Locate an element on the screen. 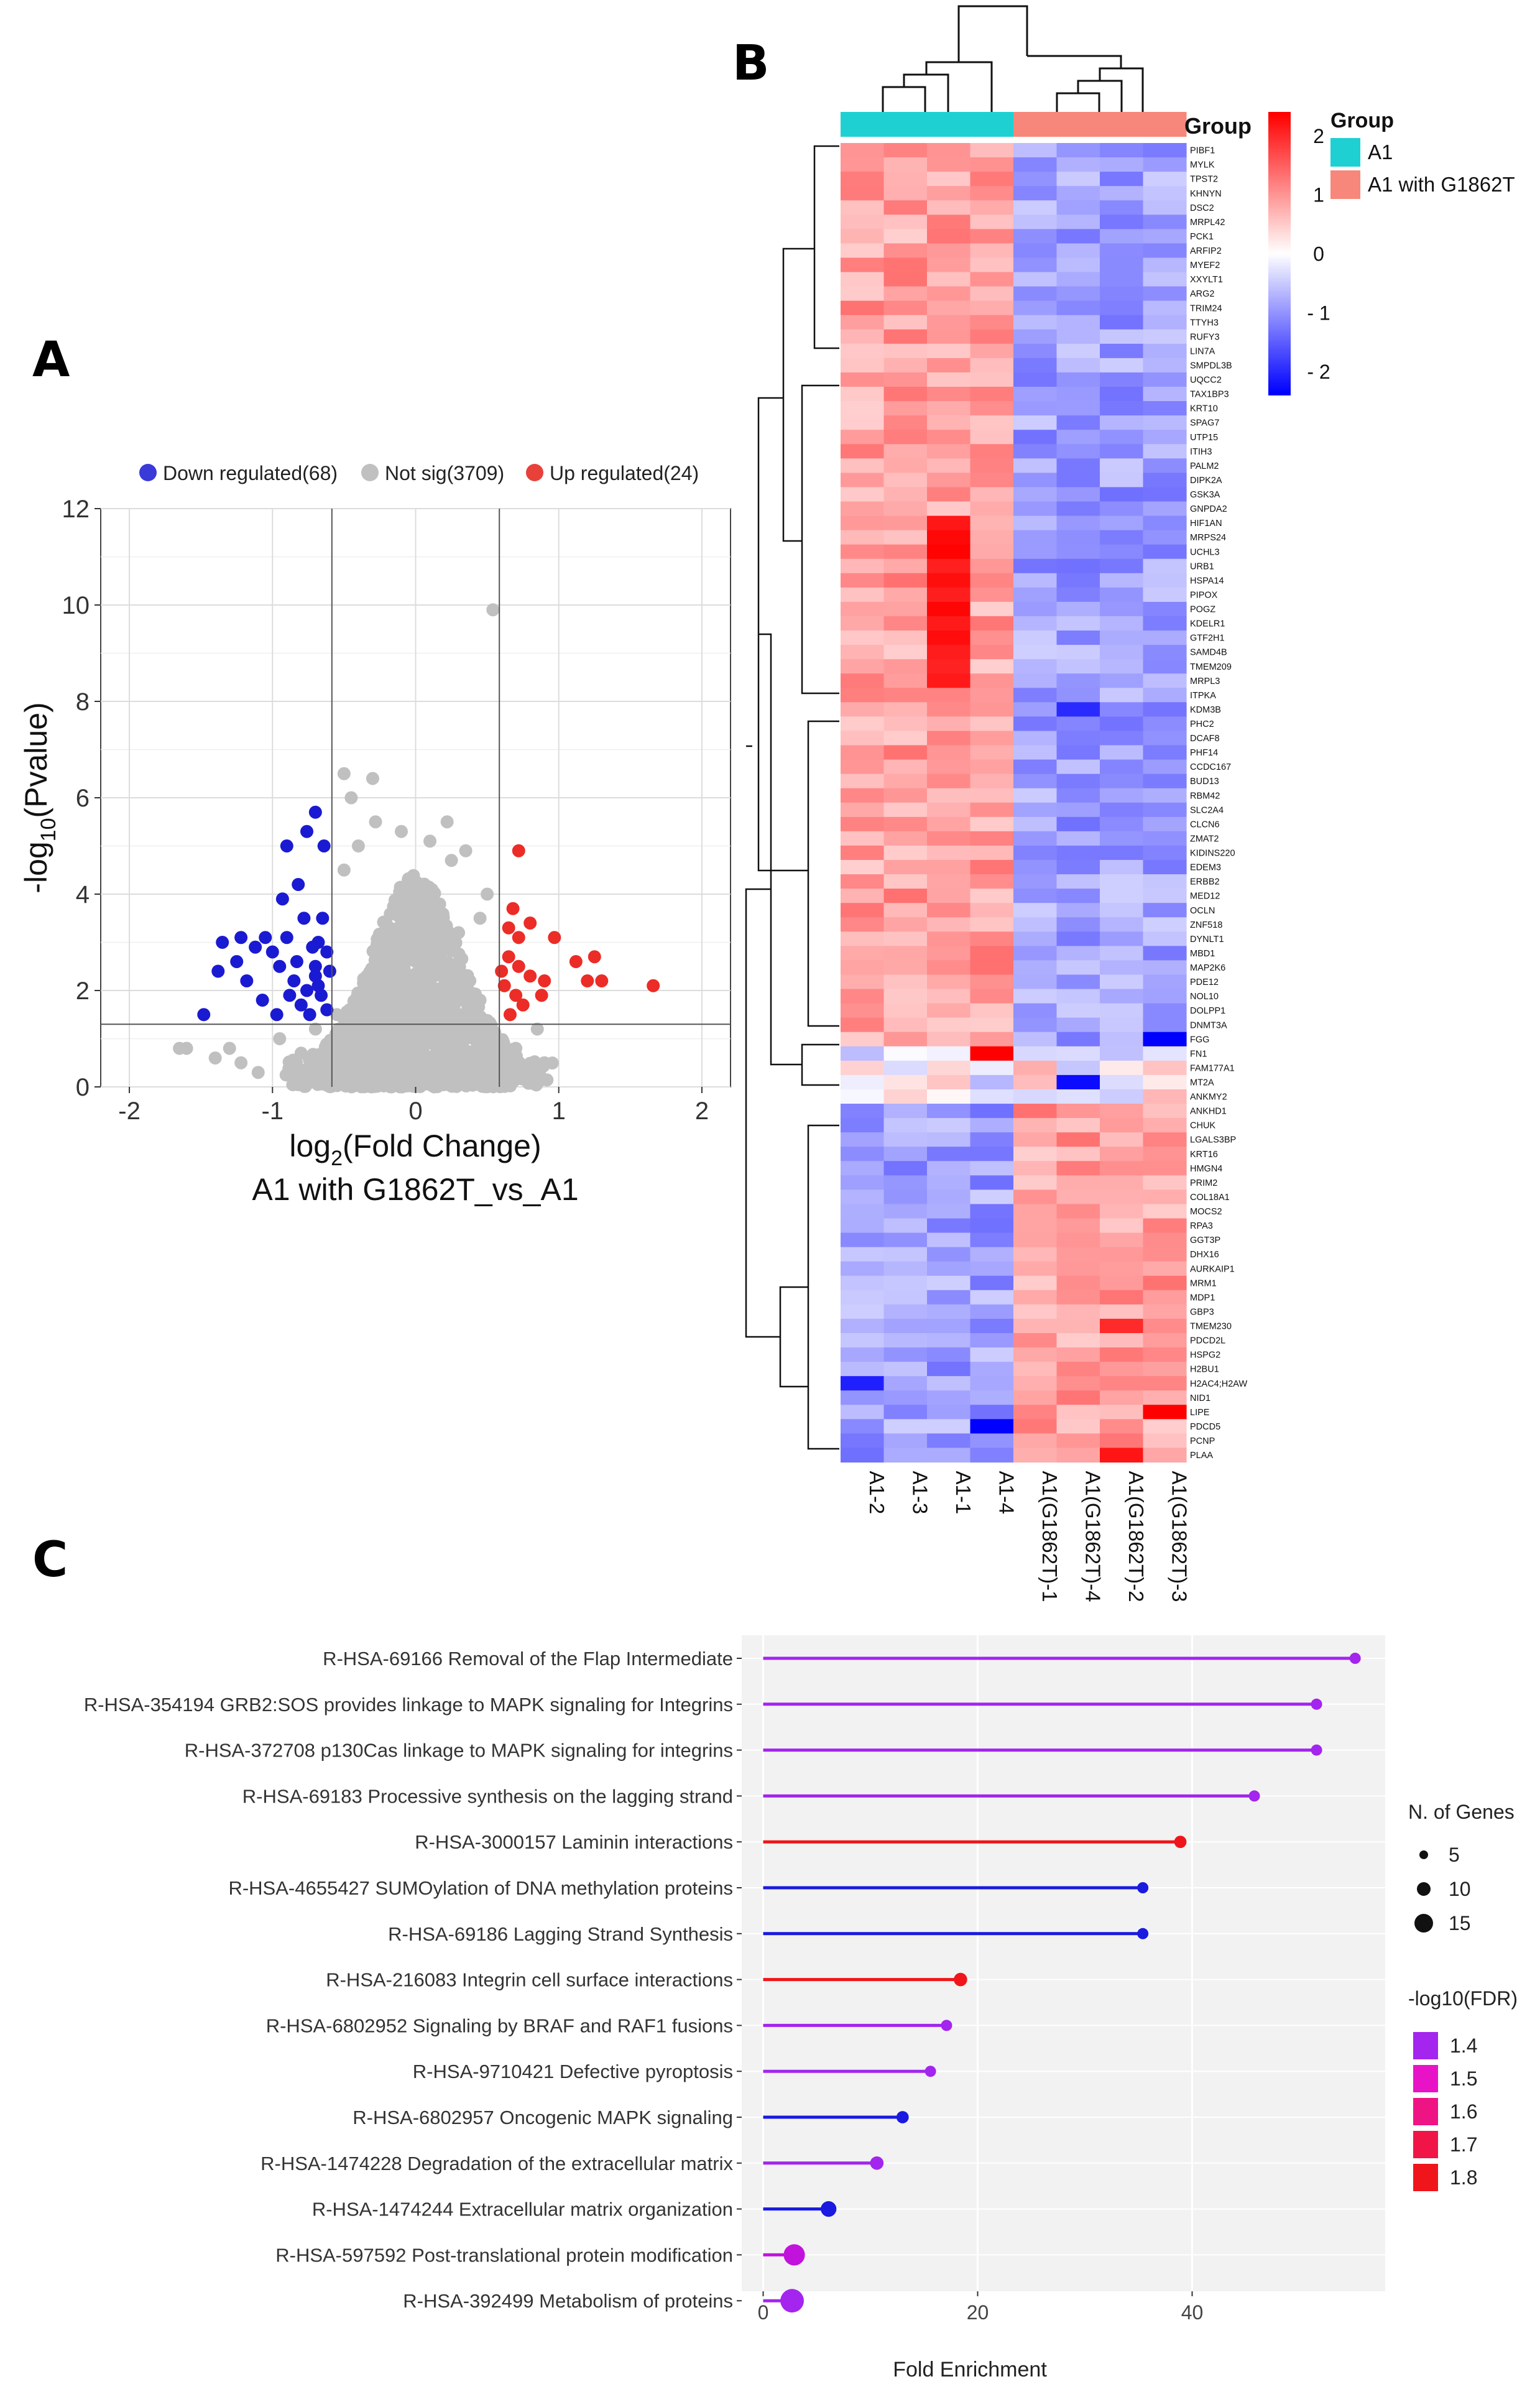  heatmap-row-label: ZNF518 is located at coordinates (1206, 925).